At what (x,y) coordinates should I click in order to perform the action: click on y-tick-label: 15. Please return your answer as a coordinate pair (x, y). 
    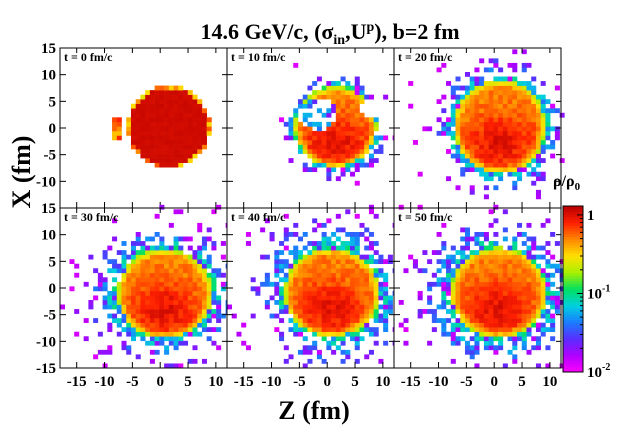
    Looking at the image, I should click on (48, 49).